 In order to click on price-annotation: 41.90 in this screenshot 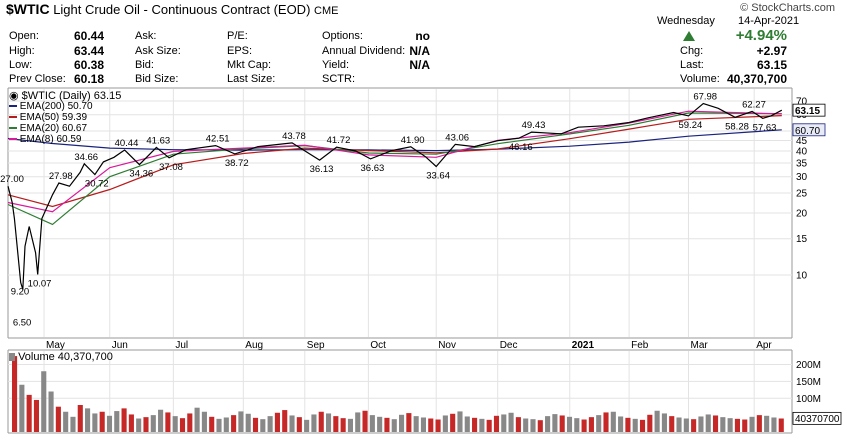, I will do `click(413, 140)`.